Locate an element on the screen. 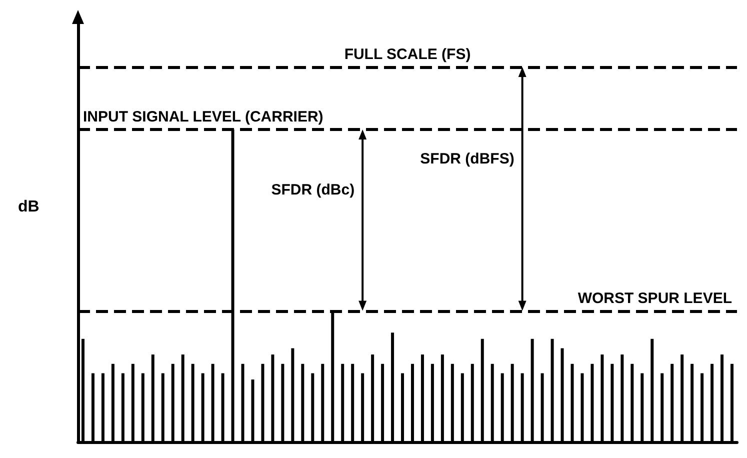 The height and width of the screenshot is (458, 747). annotation: SFDR (dBc) is located at coordinates (313, 190).